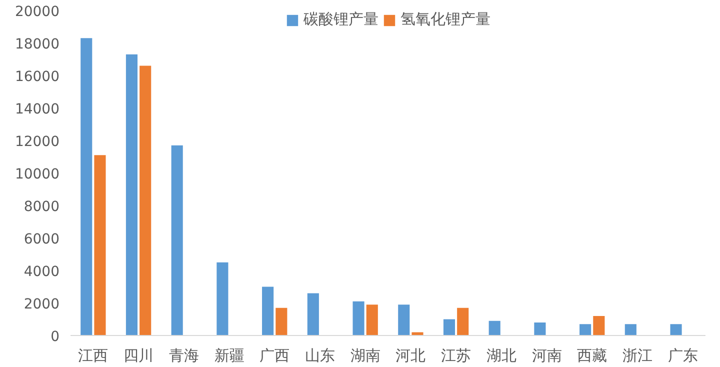  Describe the element at coordinates (501, 355) in the screenshot. I see `x-tick-label: 湖北` at that location.